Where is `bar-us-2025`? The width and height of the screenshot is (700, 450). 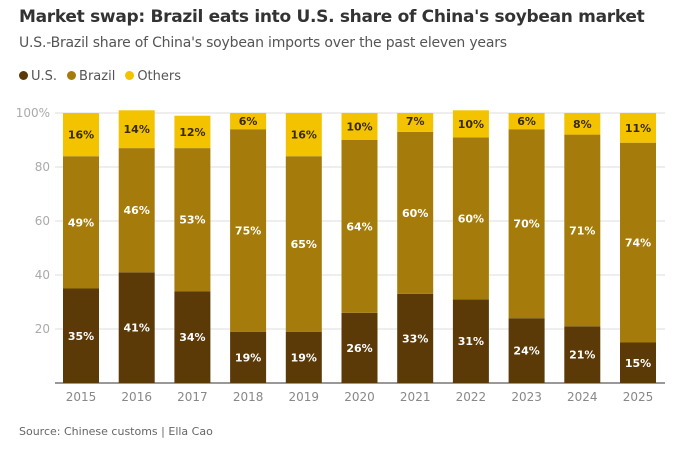
bar-us-2025 is located at coordinates (638, 362).